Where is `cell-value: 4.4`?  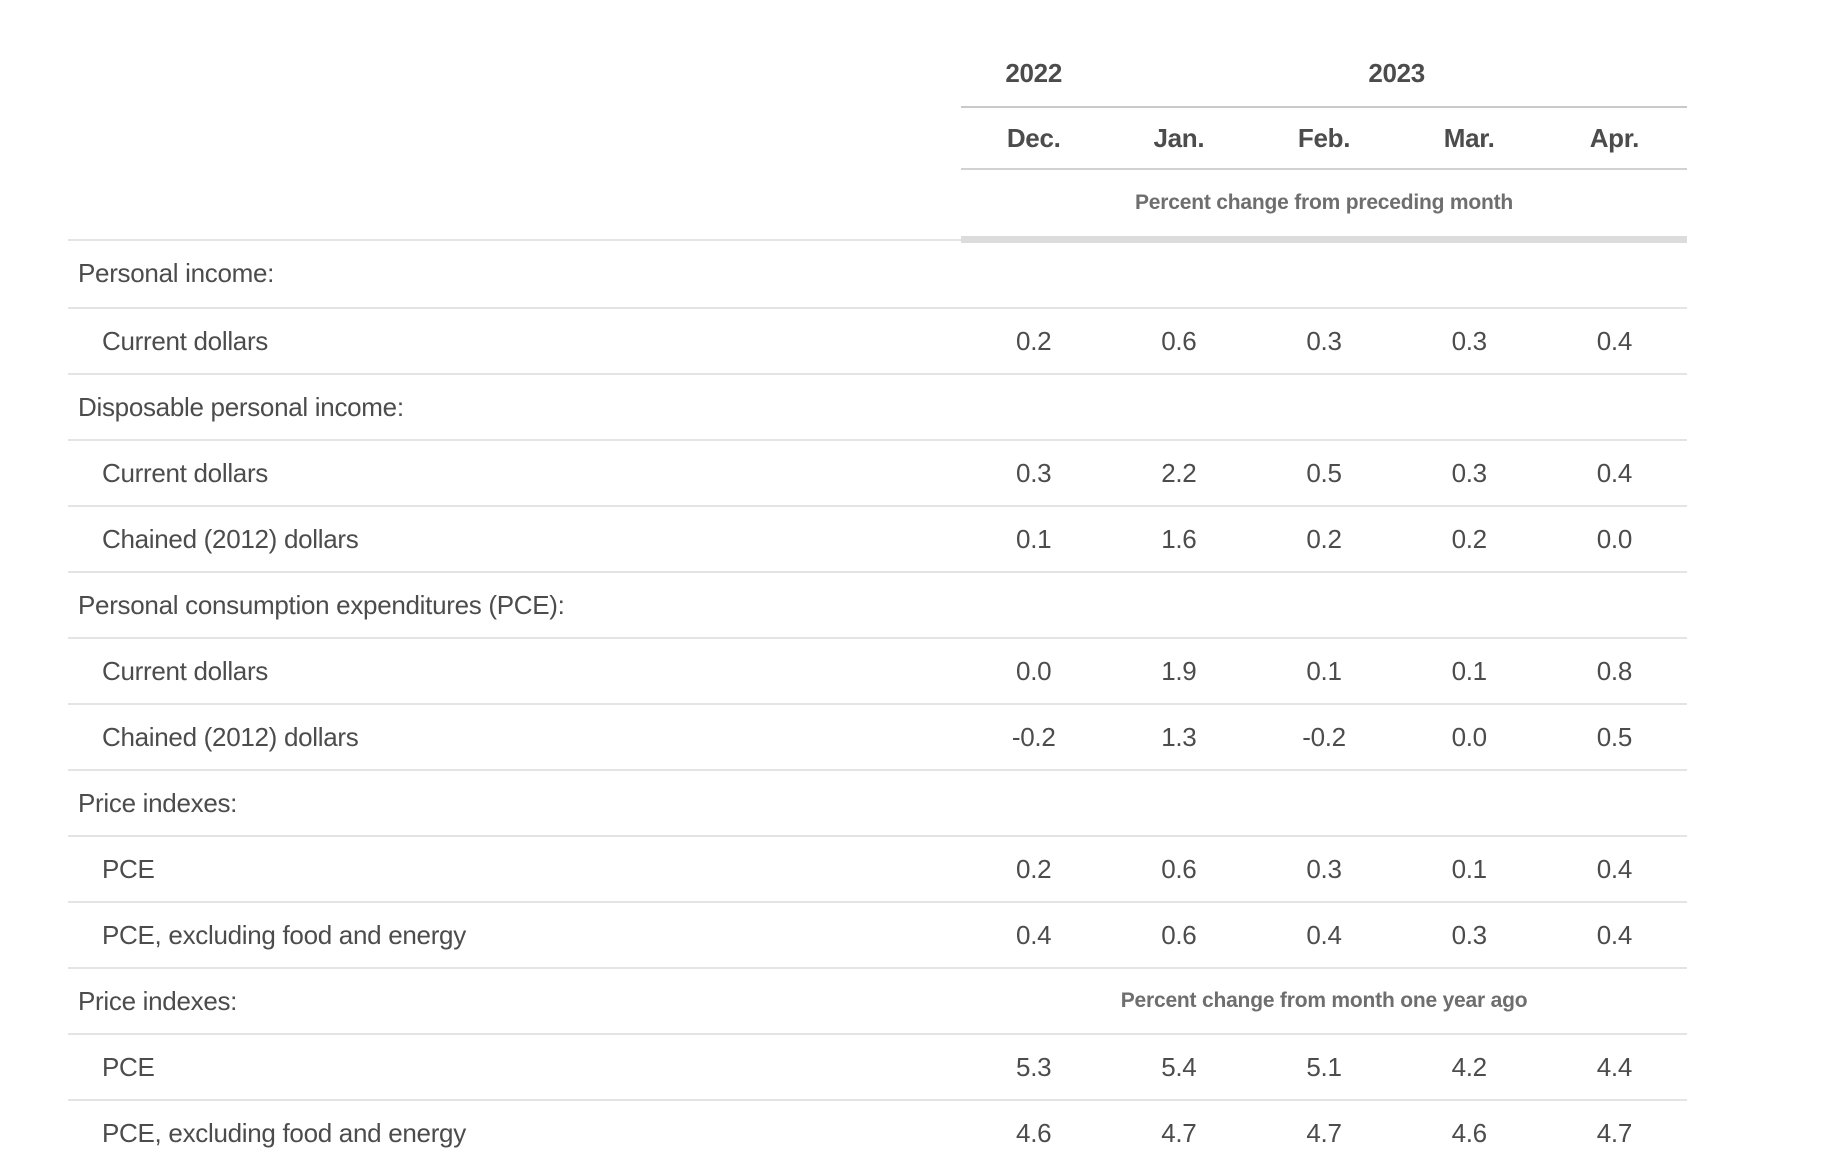
cell-value: 4.4 is located at coordinates (1614, 1066).